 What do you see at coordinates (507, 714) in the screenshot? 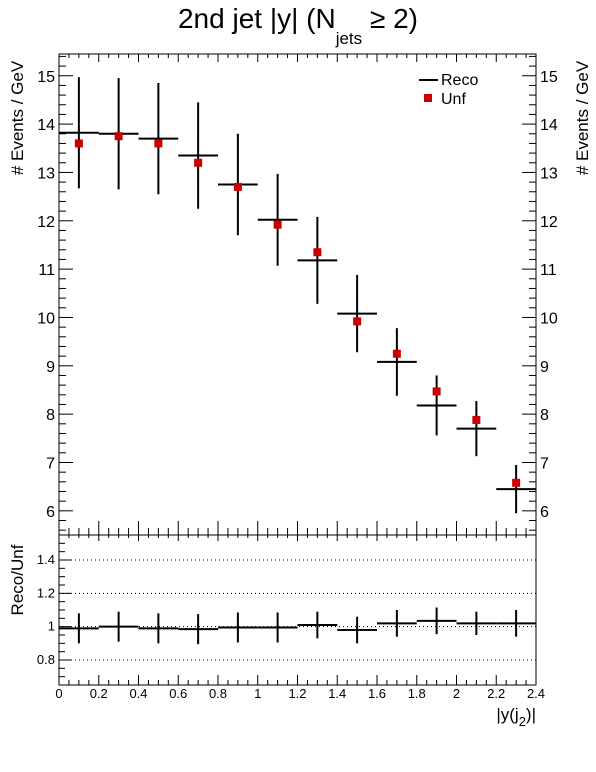
I see `x-axis-label-text: |y(j` at bounding box center [507, 714].